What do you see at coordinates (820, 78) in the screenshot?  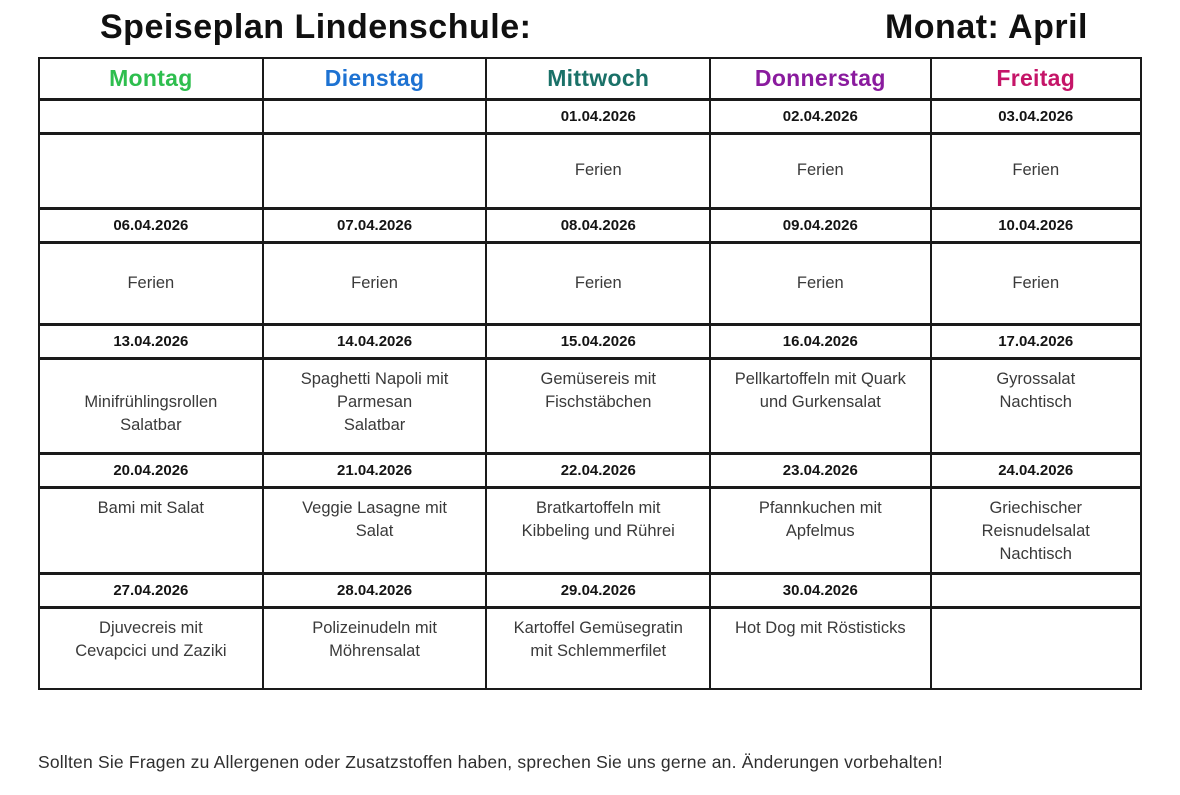 I see `column-header-donnerstag: Donnerstag` at bounding box center [820, 78].